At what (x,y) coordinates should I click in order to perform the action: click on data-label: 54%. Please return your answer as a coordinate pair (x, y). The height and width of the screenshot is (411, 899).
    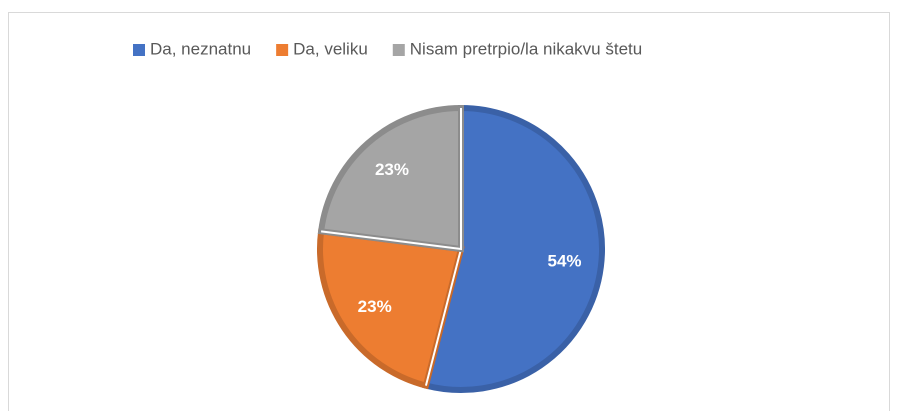
    Looking at the image, I should click on (565, 261).